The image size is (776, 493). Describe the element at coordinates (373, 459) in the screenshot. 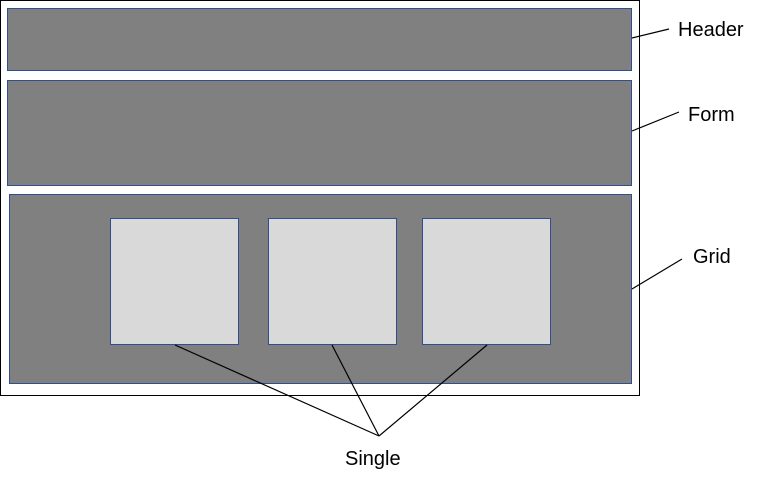

I see `single-label: Single` at that location.